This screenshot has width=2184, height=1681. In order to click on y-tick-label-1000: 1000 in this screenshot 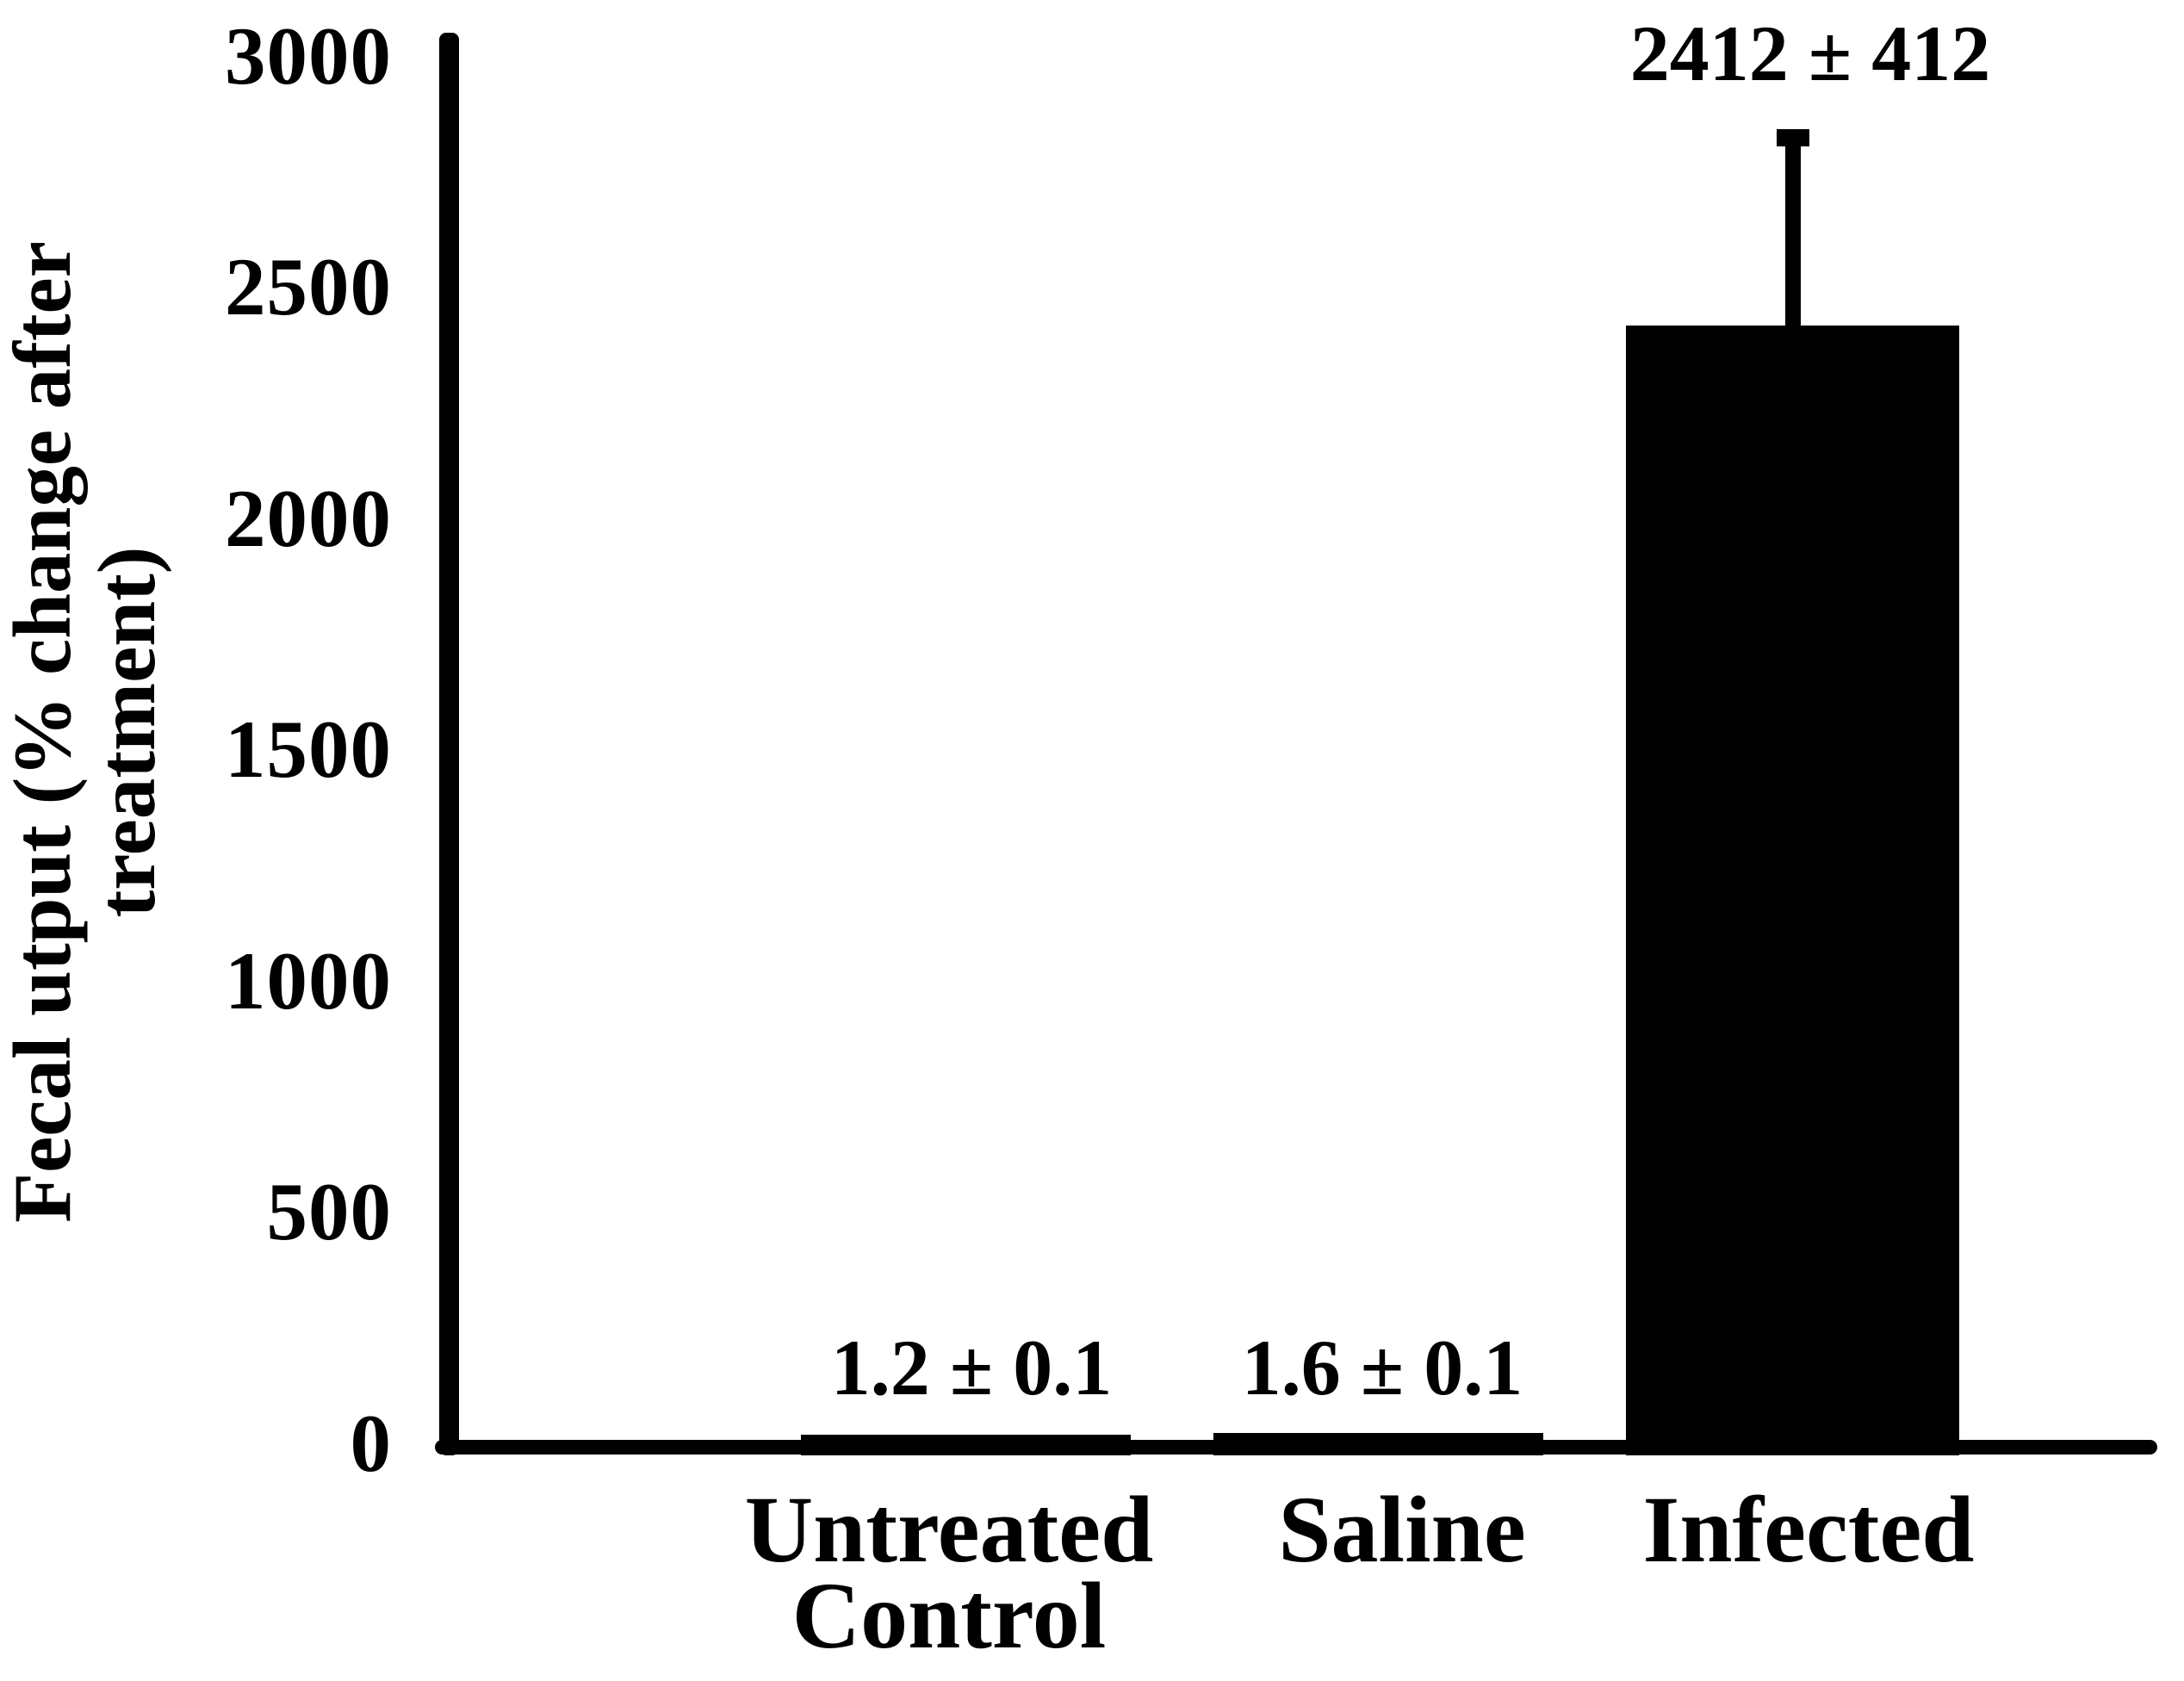, I will do `click(308, 981)`.